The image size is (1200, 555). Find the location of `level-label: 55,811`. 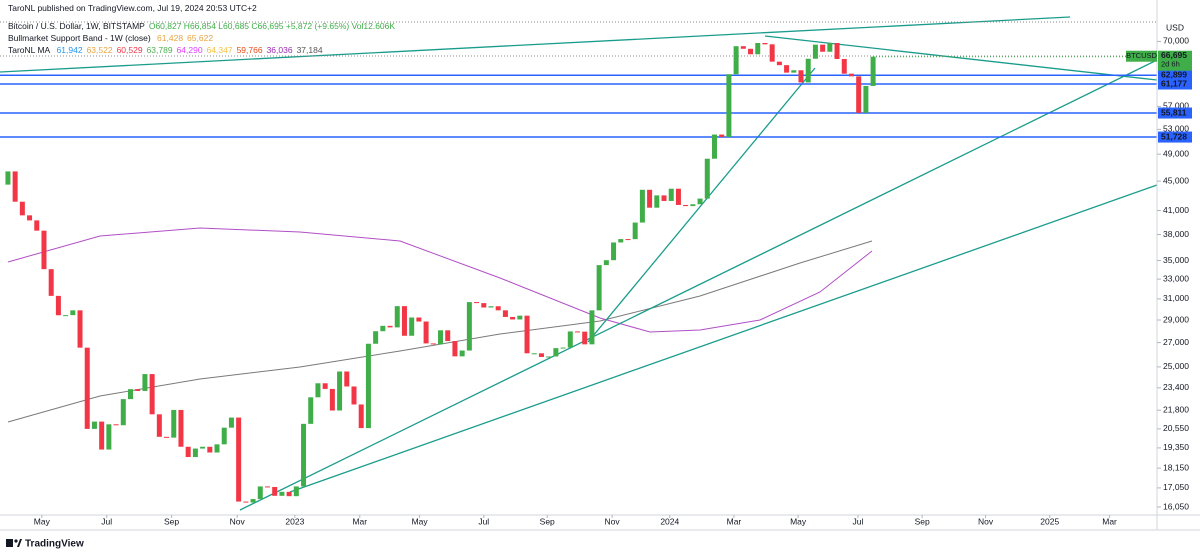

level-label: 55,811 is located at coordinates (1174, 112).